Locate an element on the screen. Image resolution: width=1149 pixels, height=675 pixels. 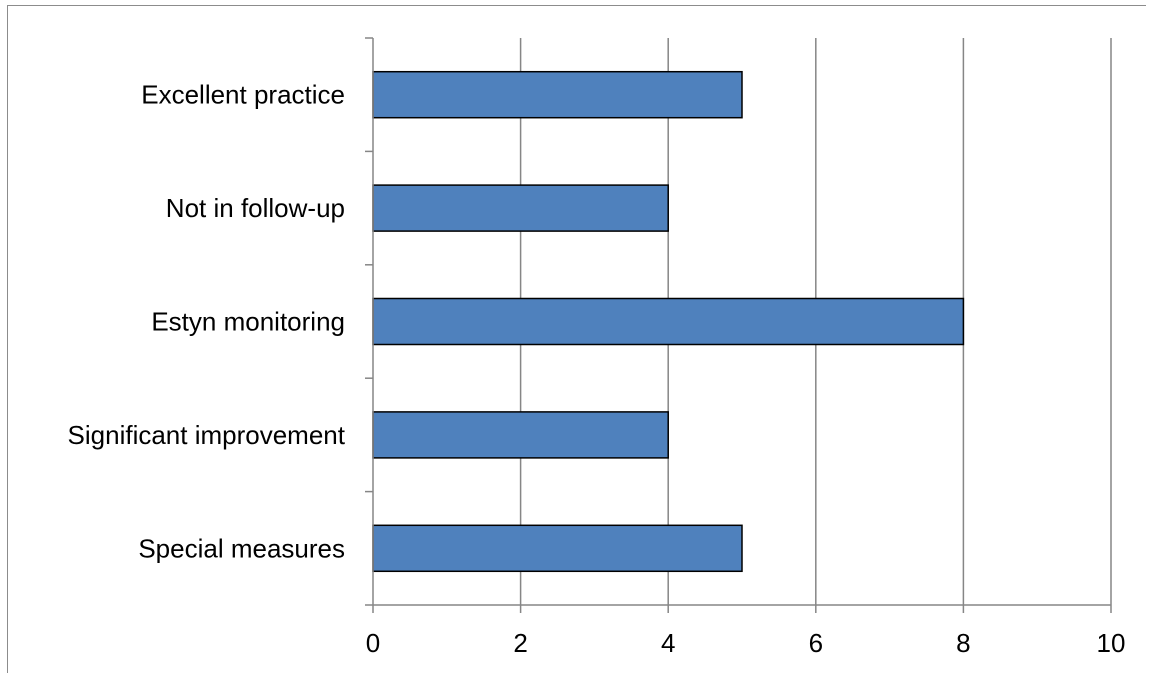
bar-estyn-monitoring is located at coordinates (668, 321).